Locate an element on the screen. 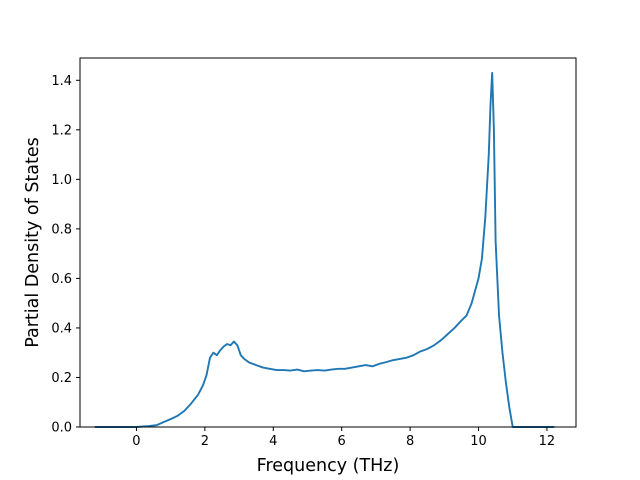 The width and height of the screenshot is (640, 480). y-tick-label: 1.2 is located at coordinates (61, 130).